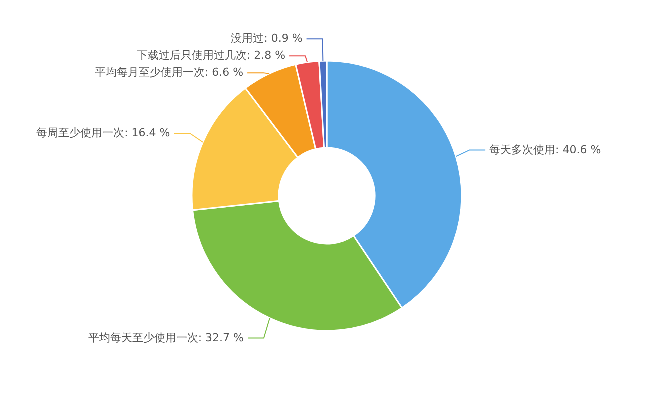  I want to click on slice-label: 平均每天至少使用一次: 32.7 %, so click(166, 337).